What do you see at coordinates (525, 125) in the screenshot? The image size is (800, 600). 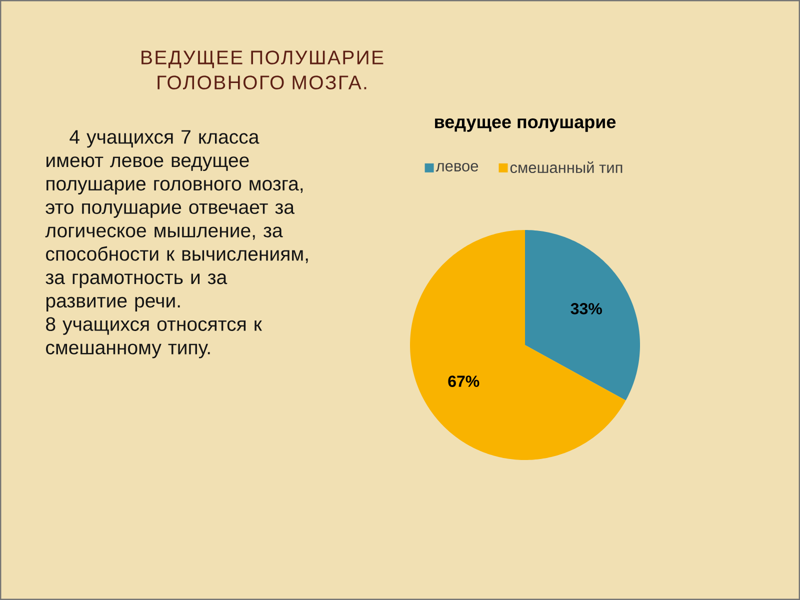 I see `chart-subtitle: ведущее полушарие` at bounding box center [525, 125].